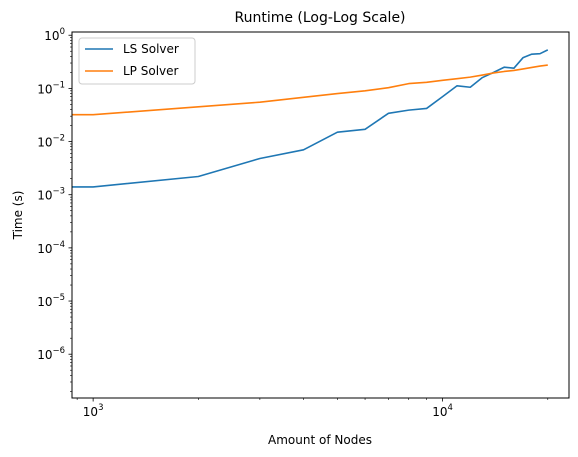 The height and width of the screenshot is (457, 578). Describe the element at coordinates (151, 49) in the screenshot. I see `legend-label-ls-solver: LS Solver` at that location.